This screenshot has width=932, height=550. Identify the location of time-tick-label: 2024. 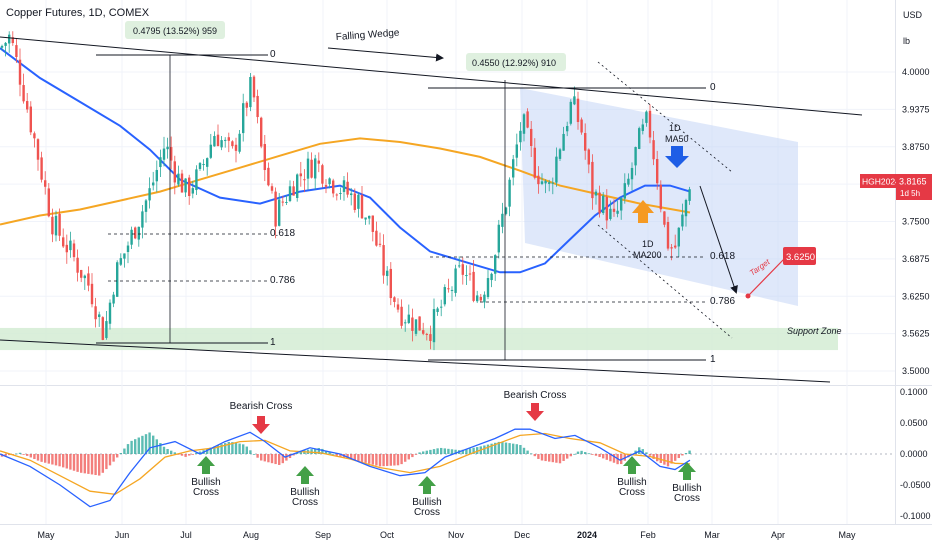
(587, 535).